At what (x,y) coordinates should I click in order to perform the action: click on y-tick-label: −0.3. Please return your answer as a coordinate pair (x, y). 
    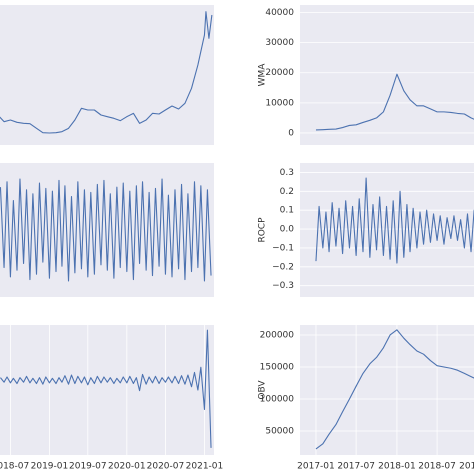
    Looking at the image, I should click on (283, 286).